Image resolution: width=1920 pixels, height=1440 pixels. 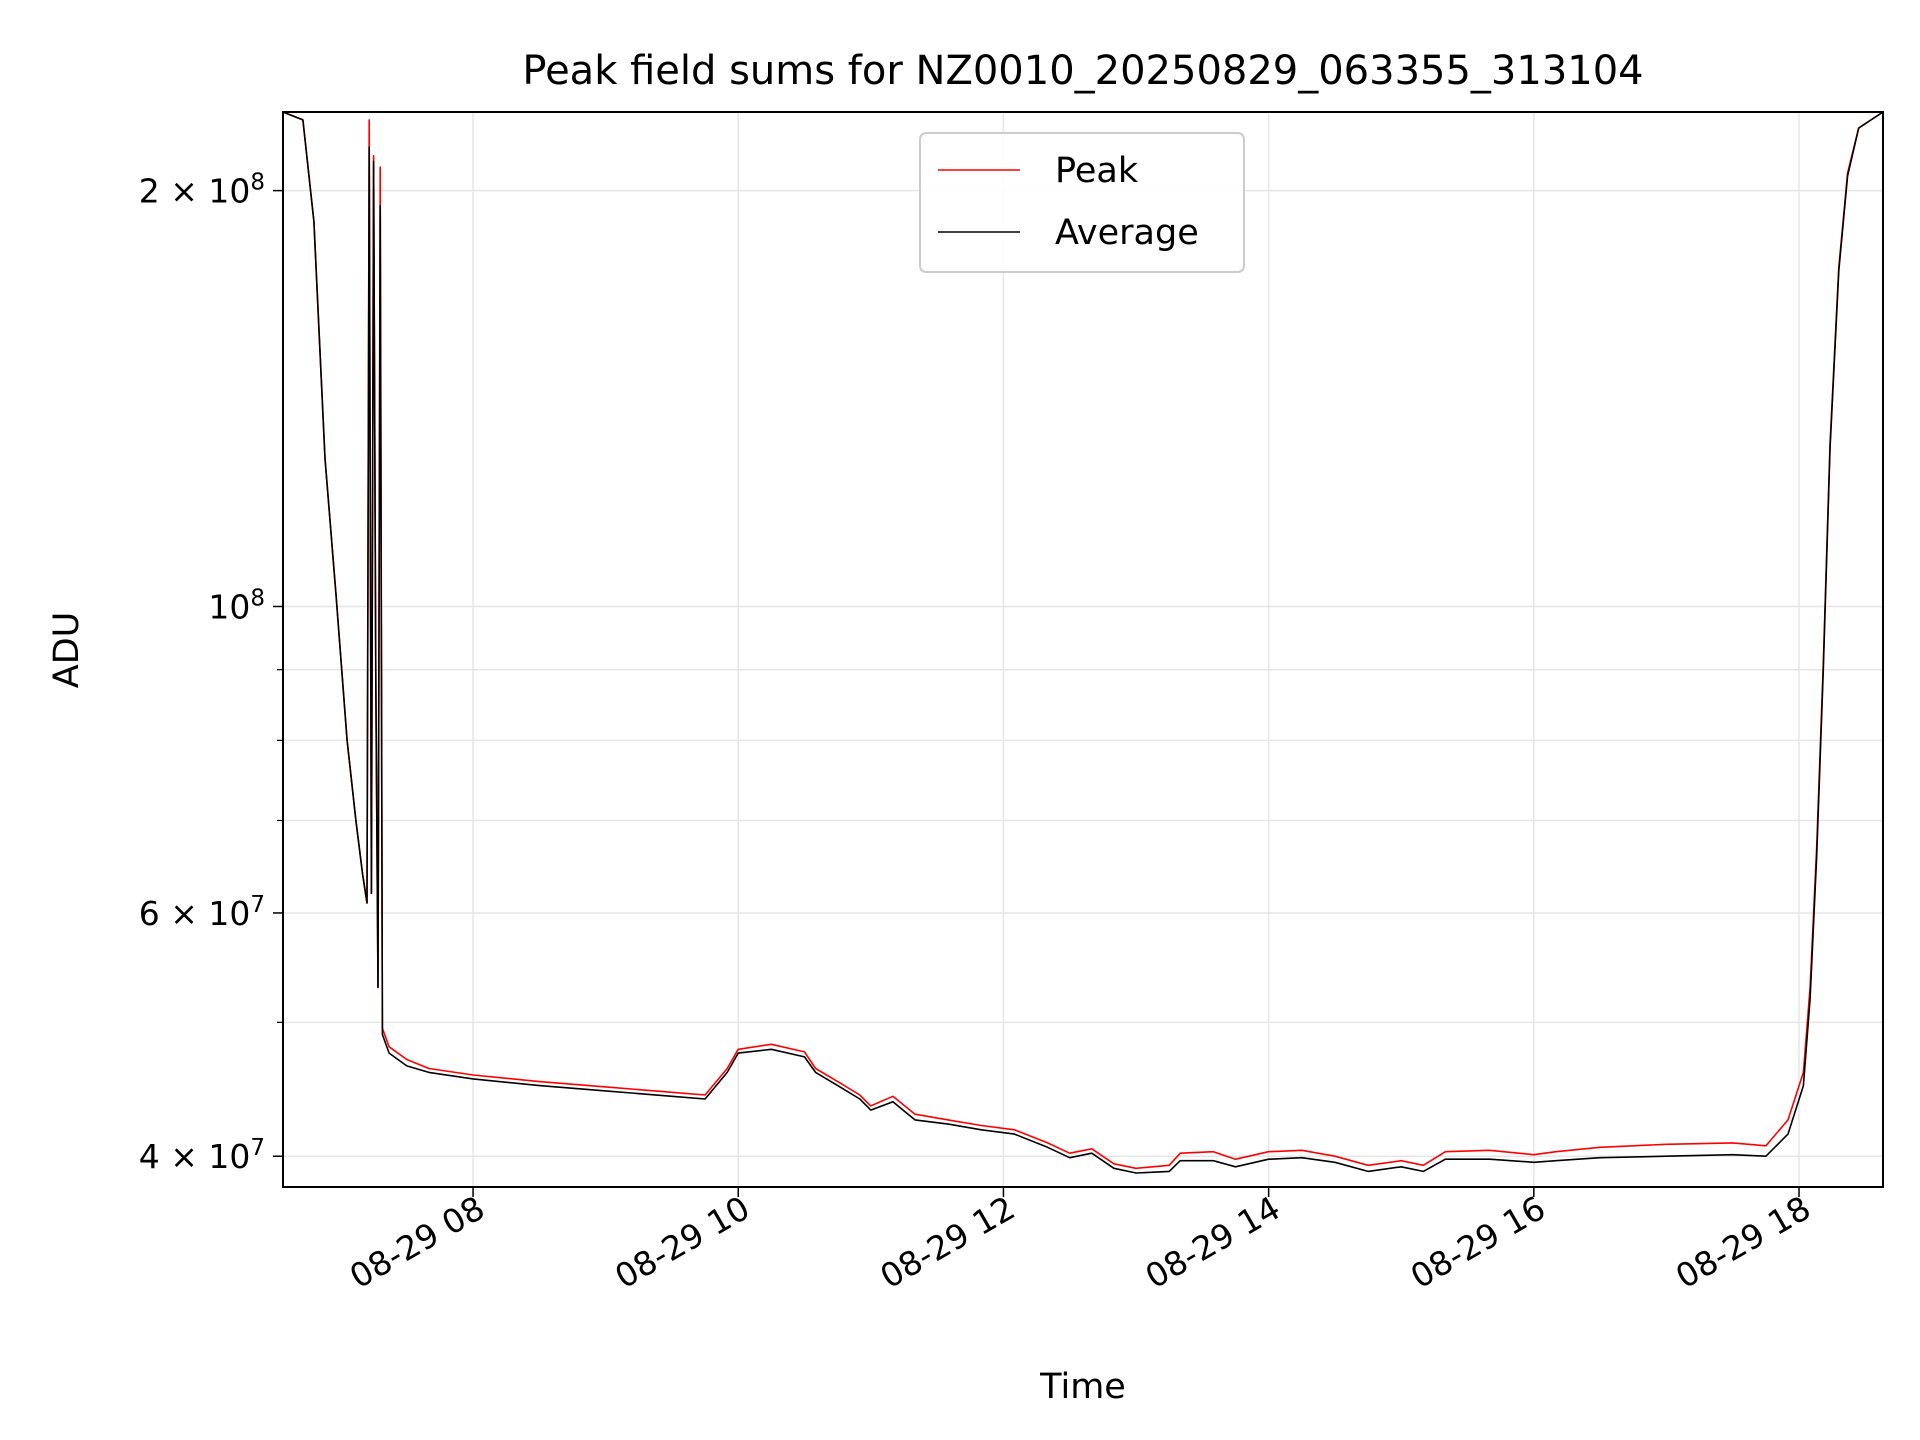 I want to click on legend-label-average: Average, so click(x=1127, y=233).